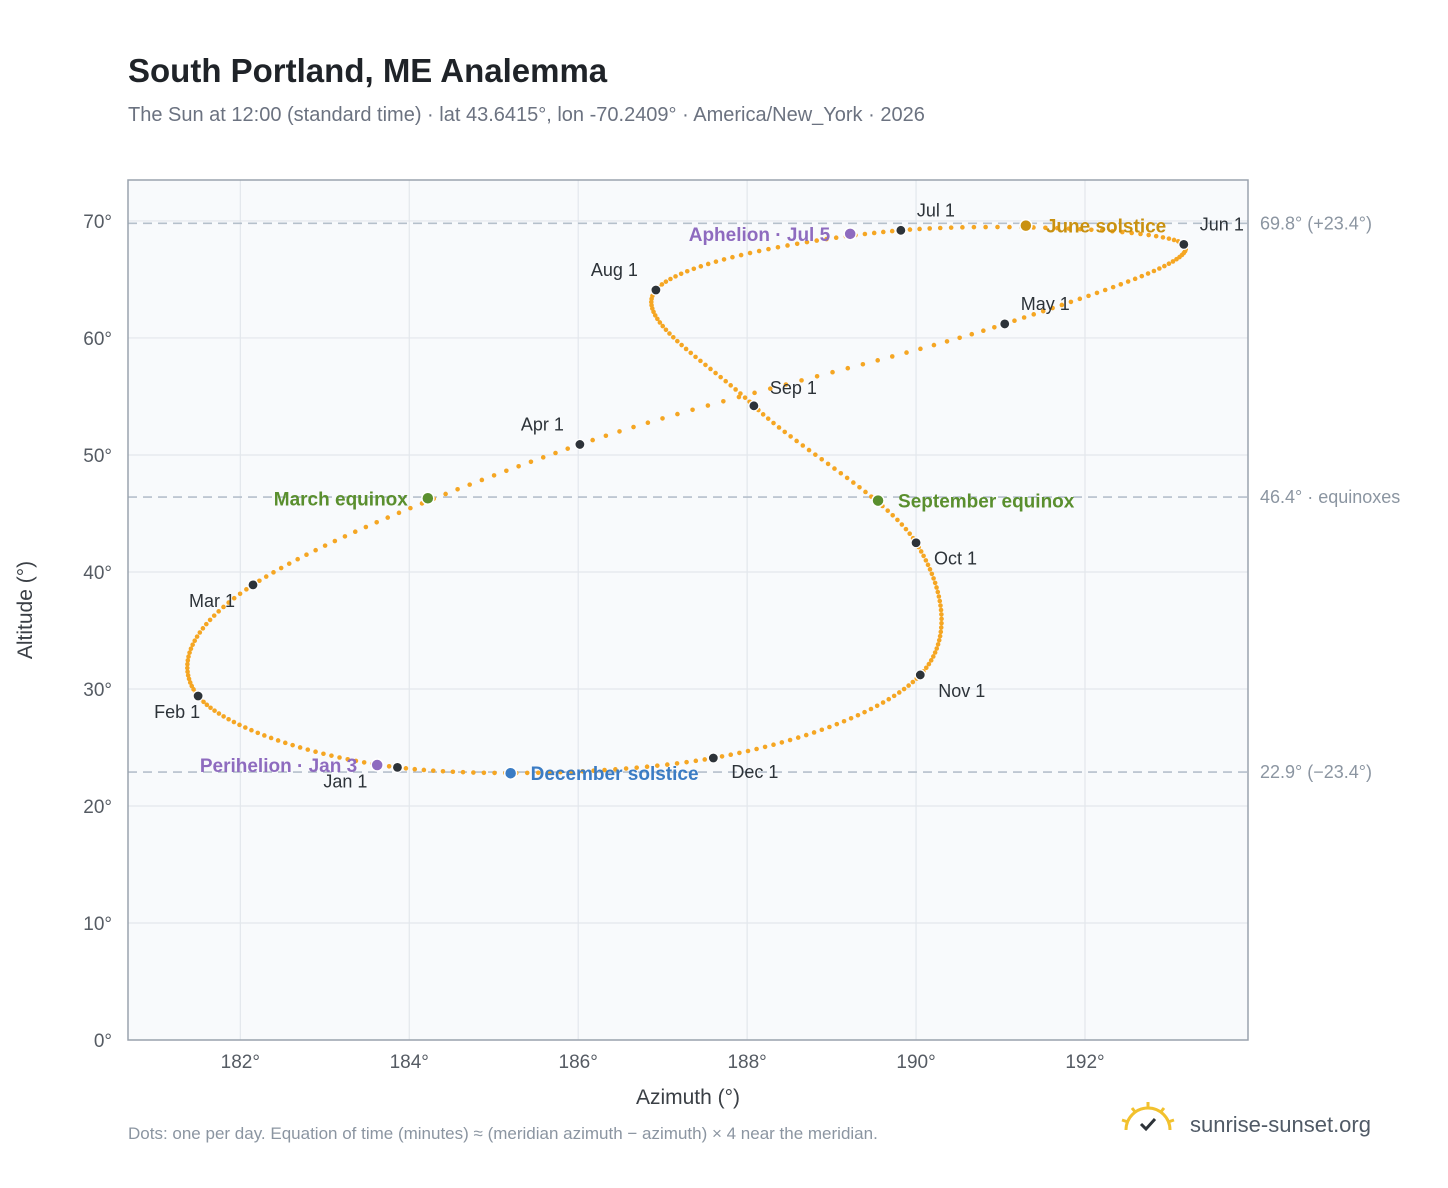 This screenshot has width=1448, height=1188. I want to click on y-tick-label: 10°, so click(97, 924).